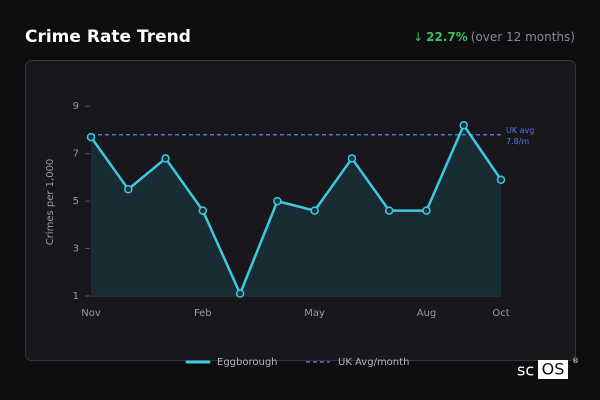  What do you see at coordinates (76, 154) in the screenshot?
I see `y-tick-label: 7` at bounding box center [76, 154].